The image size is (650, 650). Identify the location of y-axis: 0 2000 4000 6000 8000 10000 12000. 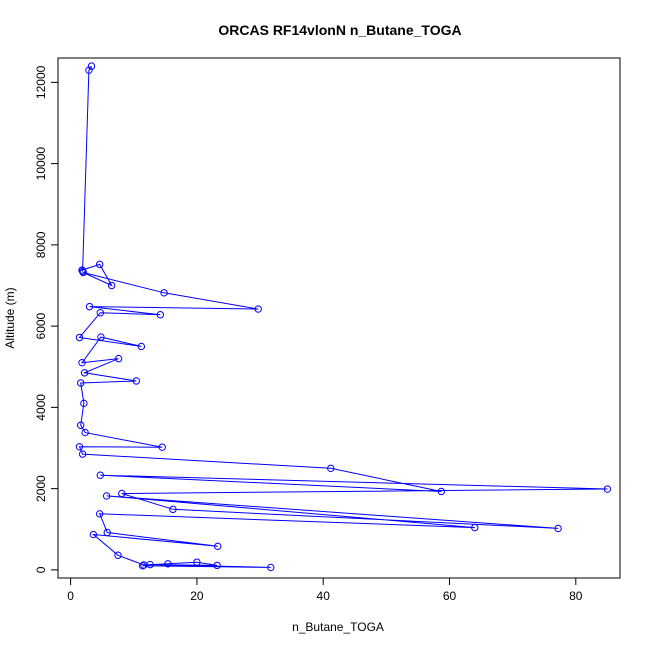
(46, 319).